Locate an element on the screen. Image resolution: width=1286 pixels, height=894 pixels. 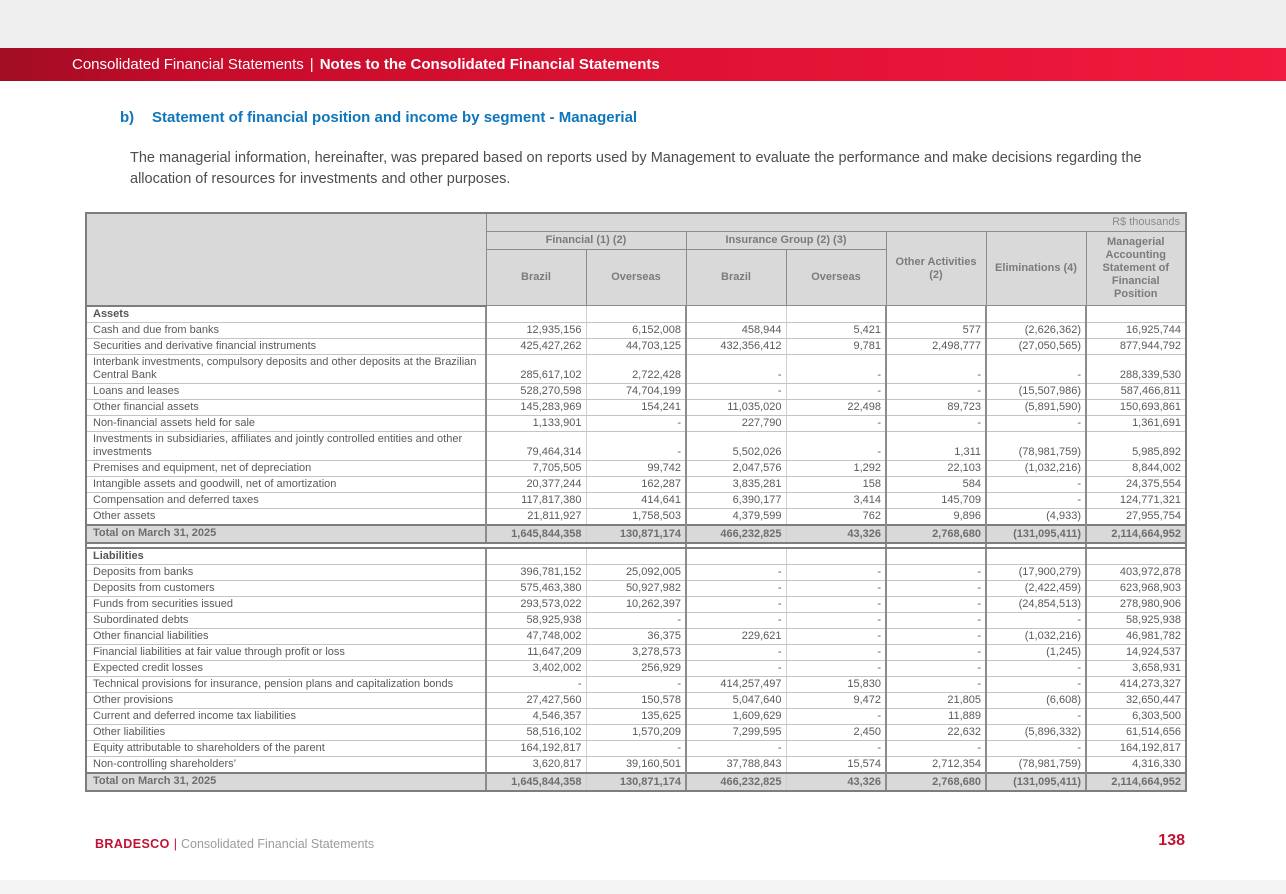
cell-value: 135,625 is located at coordinates (636, 716).